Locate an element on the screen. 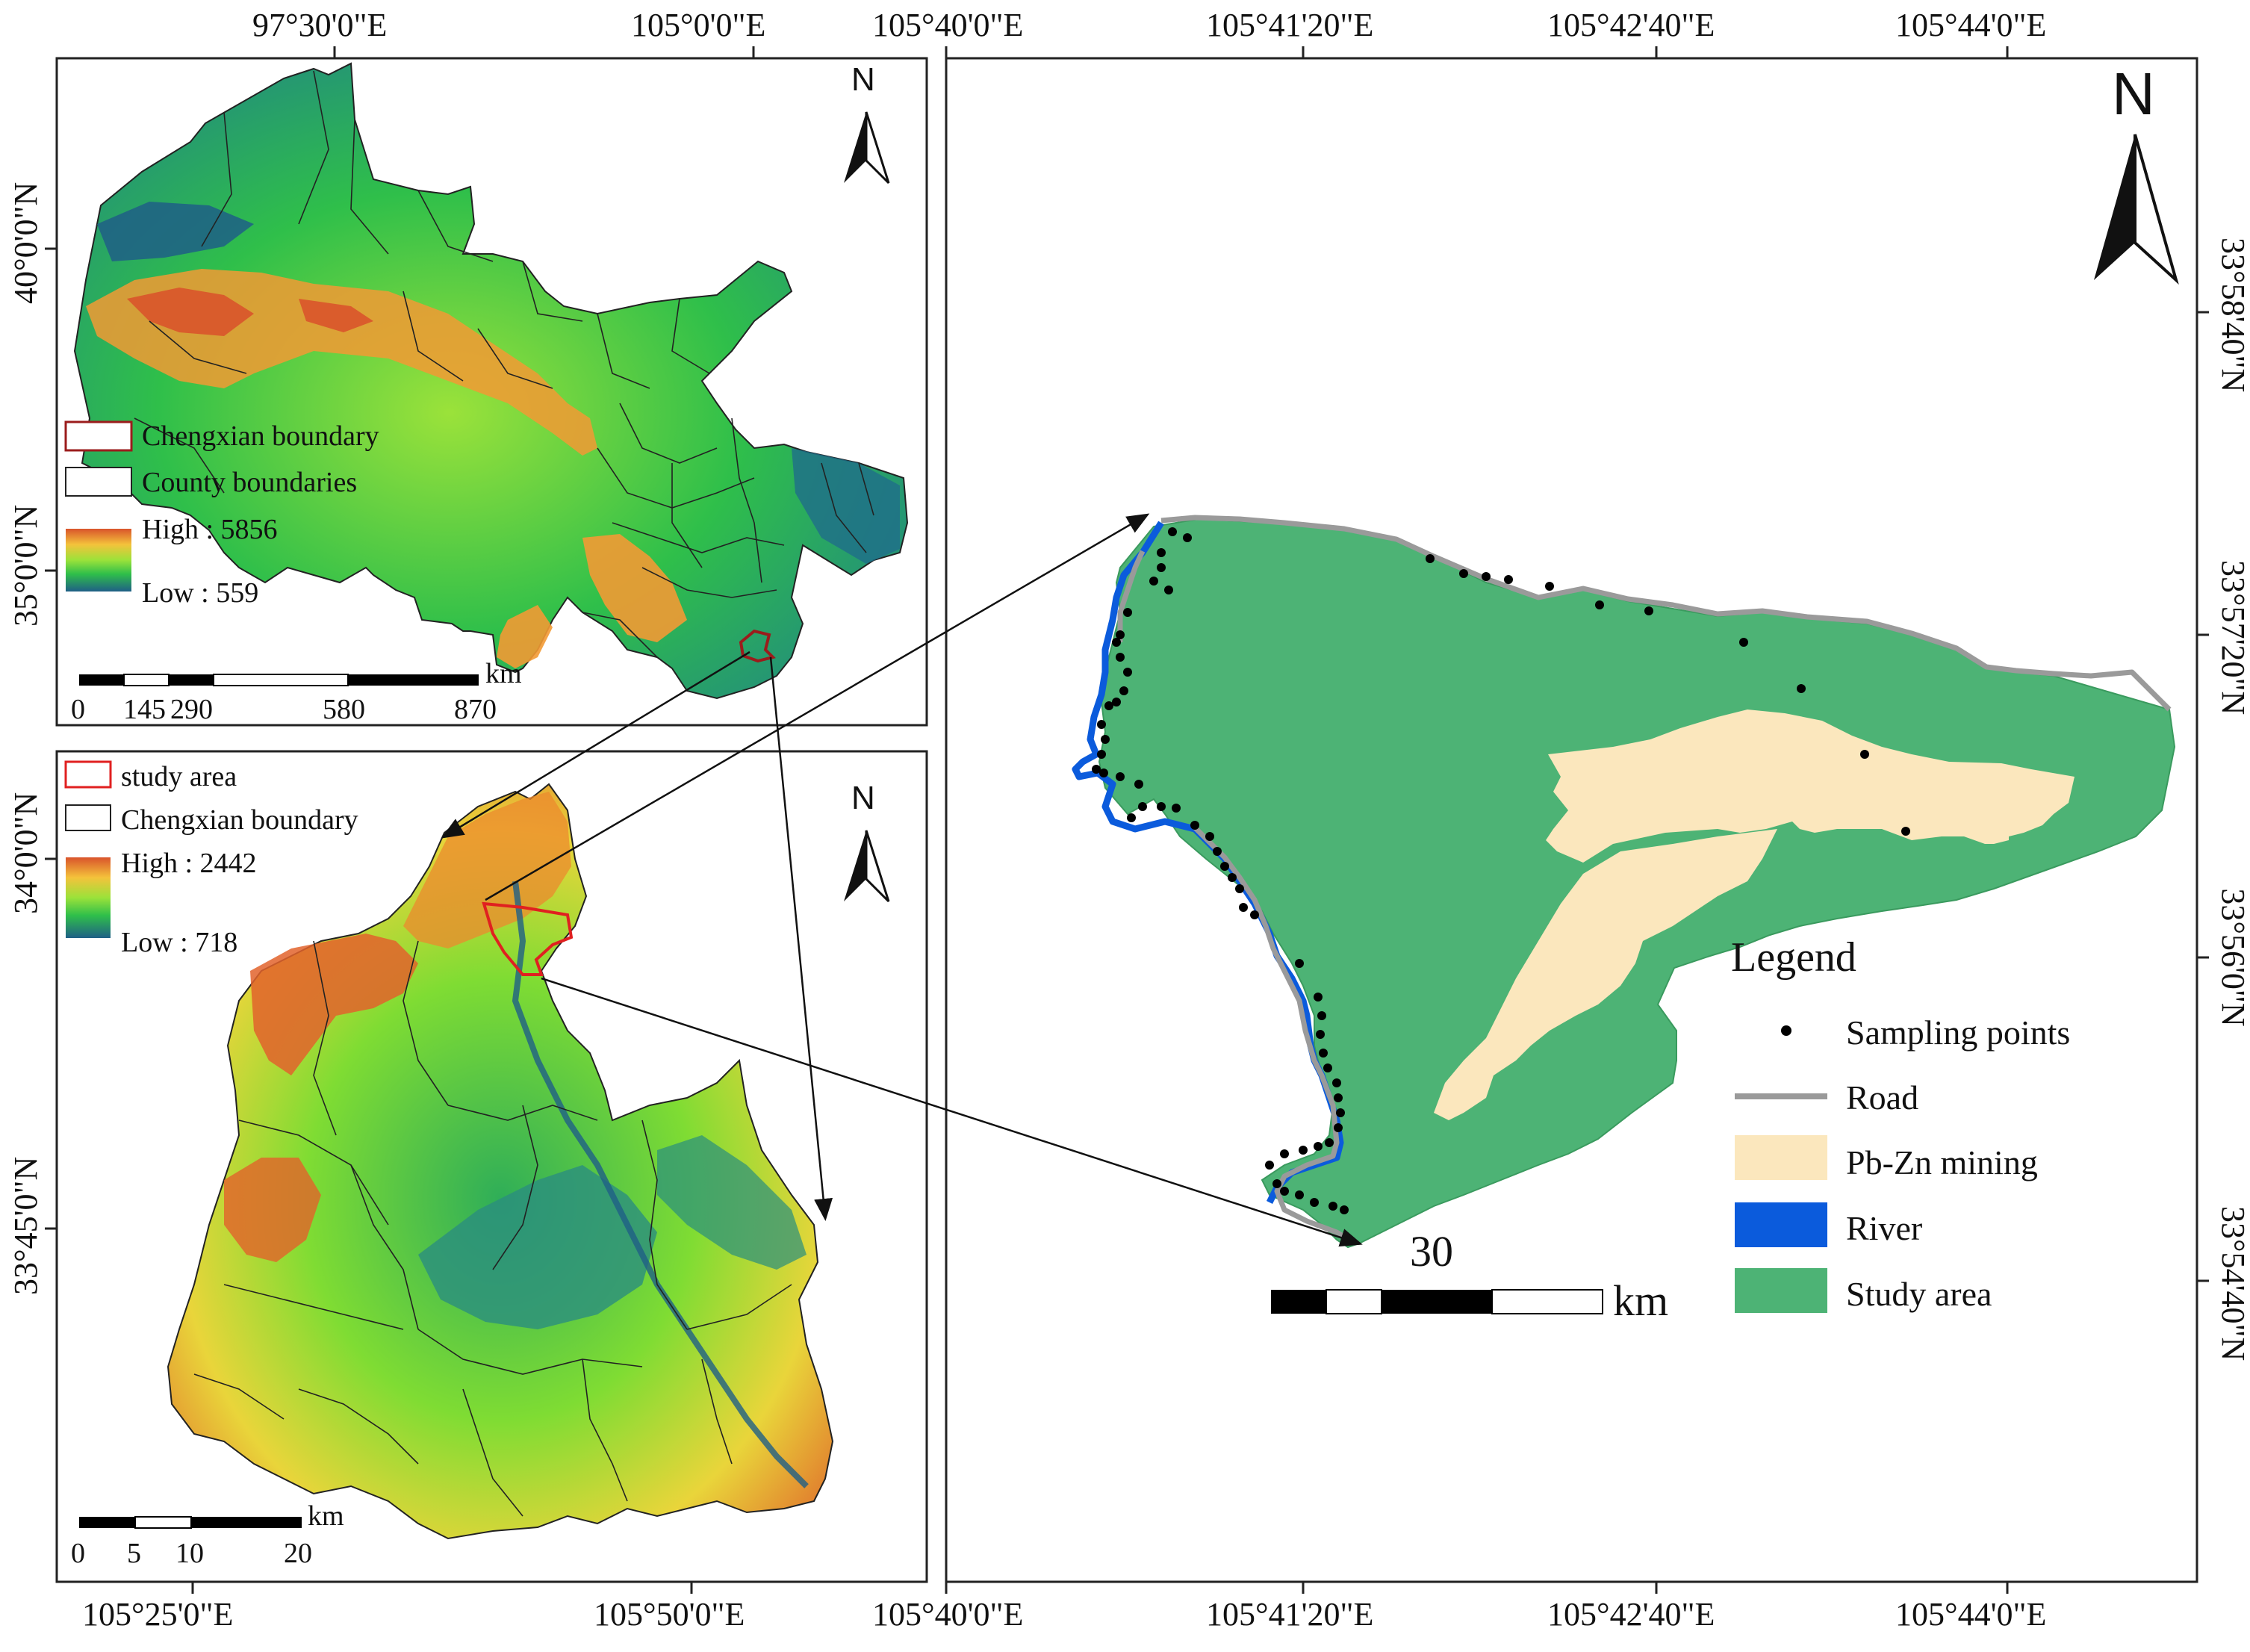 This screenshot has height=1652, width=2250. legend-mining-symbol is located at coordinates (1781, 1157).